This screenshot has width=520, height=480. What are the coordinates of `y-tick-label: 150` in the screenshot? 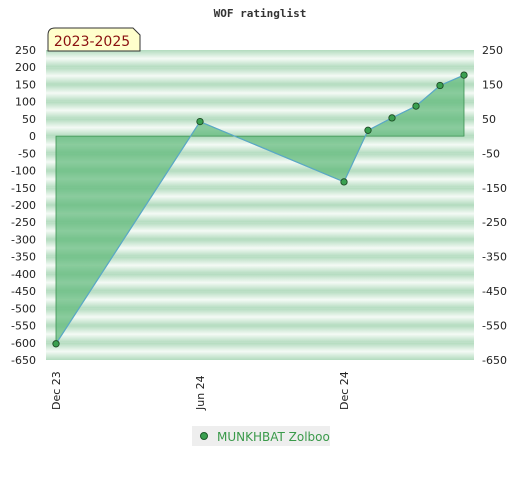 It's located at (25, 84).